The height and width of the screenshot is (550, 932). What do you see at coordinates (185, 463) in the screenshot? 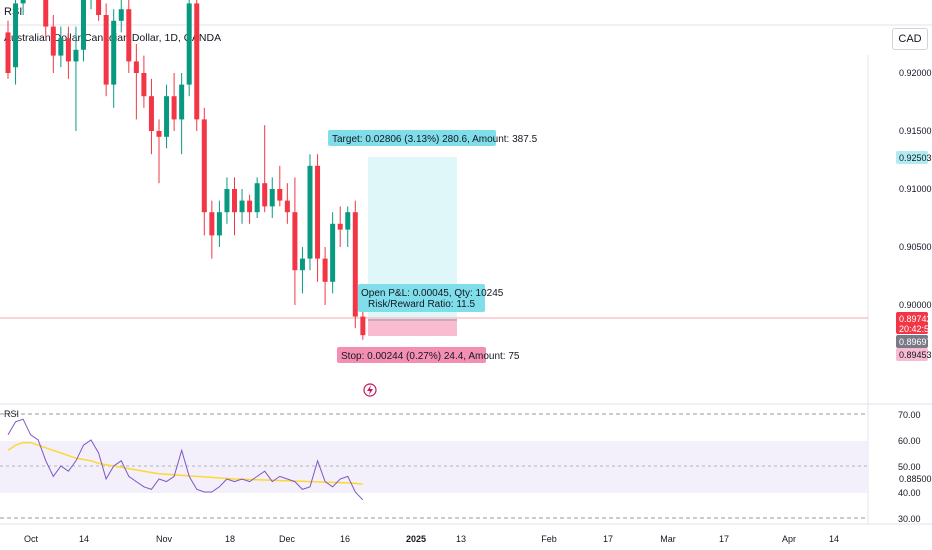
I see `rsi-ma-line` at bounding box center [185, 463].